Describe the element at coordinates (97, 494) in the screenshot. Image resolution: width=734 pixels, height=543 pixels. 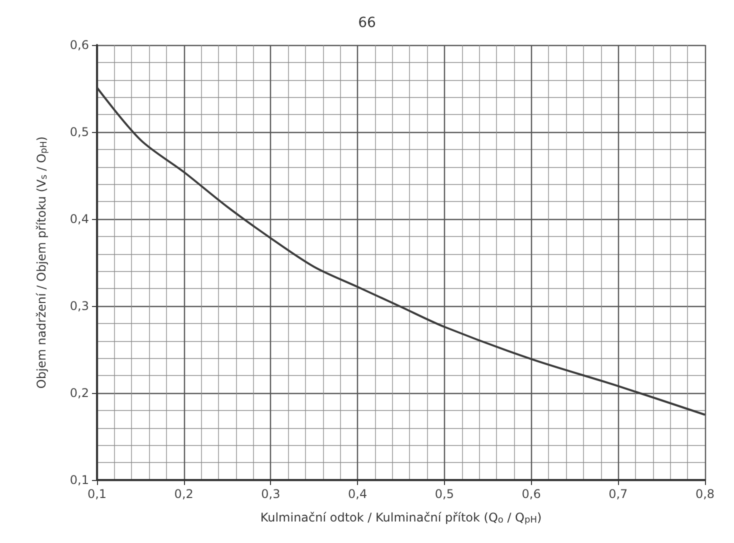
I see `x-tick-label: 0,1` at that location.